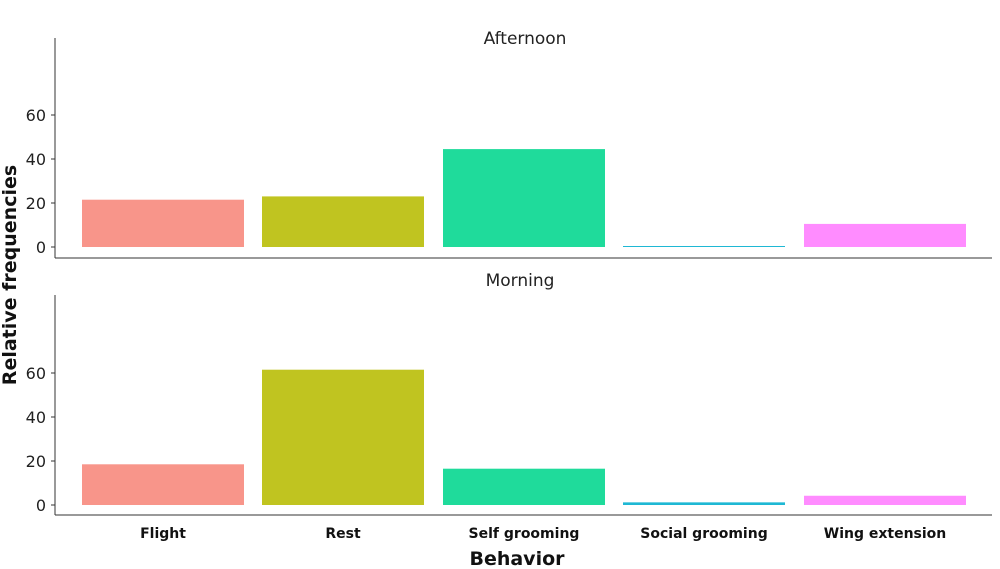 The height and width of the screenshot is (569, 1000). Describe the element at coordinates (520, 281) in the screenshot. I see `panel-title-morning: Morning` at that location.